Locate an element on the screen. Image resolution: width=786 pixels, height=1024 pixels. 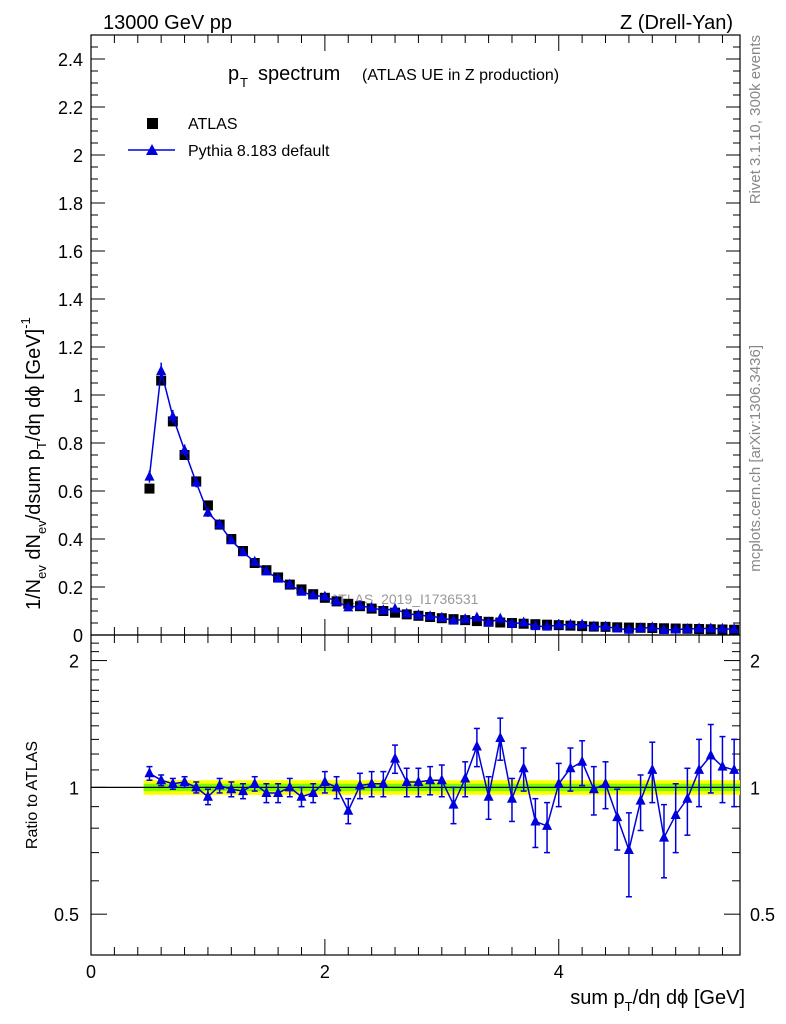
mcplots-label: mcplots.cern.ch [arXiv:1306.3436] is located at coordinates (755, 458).